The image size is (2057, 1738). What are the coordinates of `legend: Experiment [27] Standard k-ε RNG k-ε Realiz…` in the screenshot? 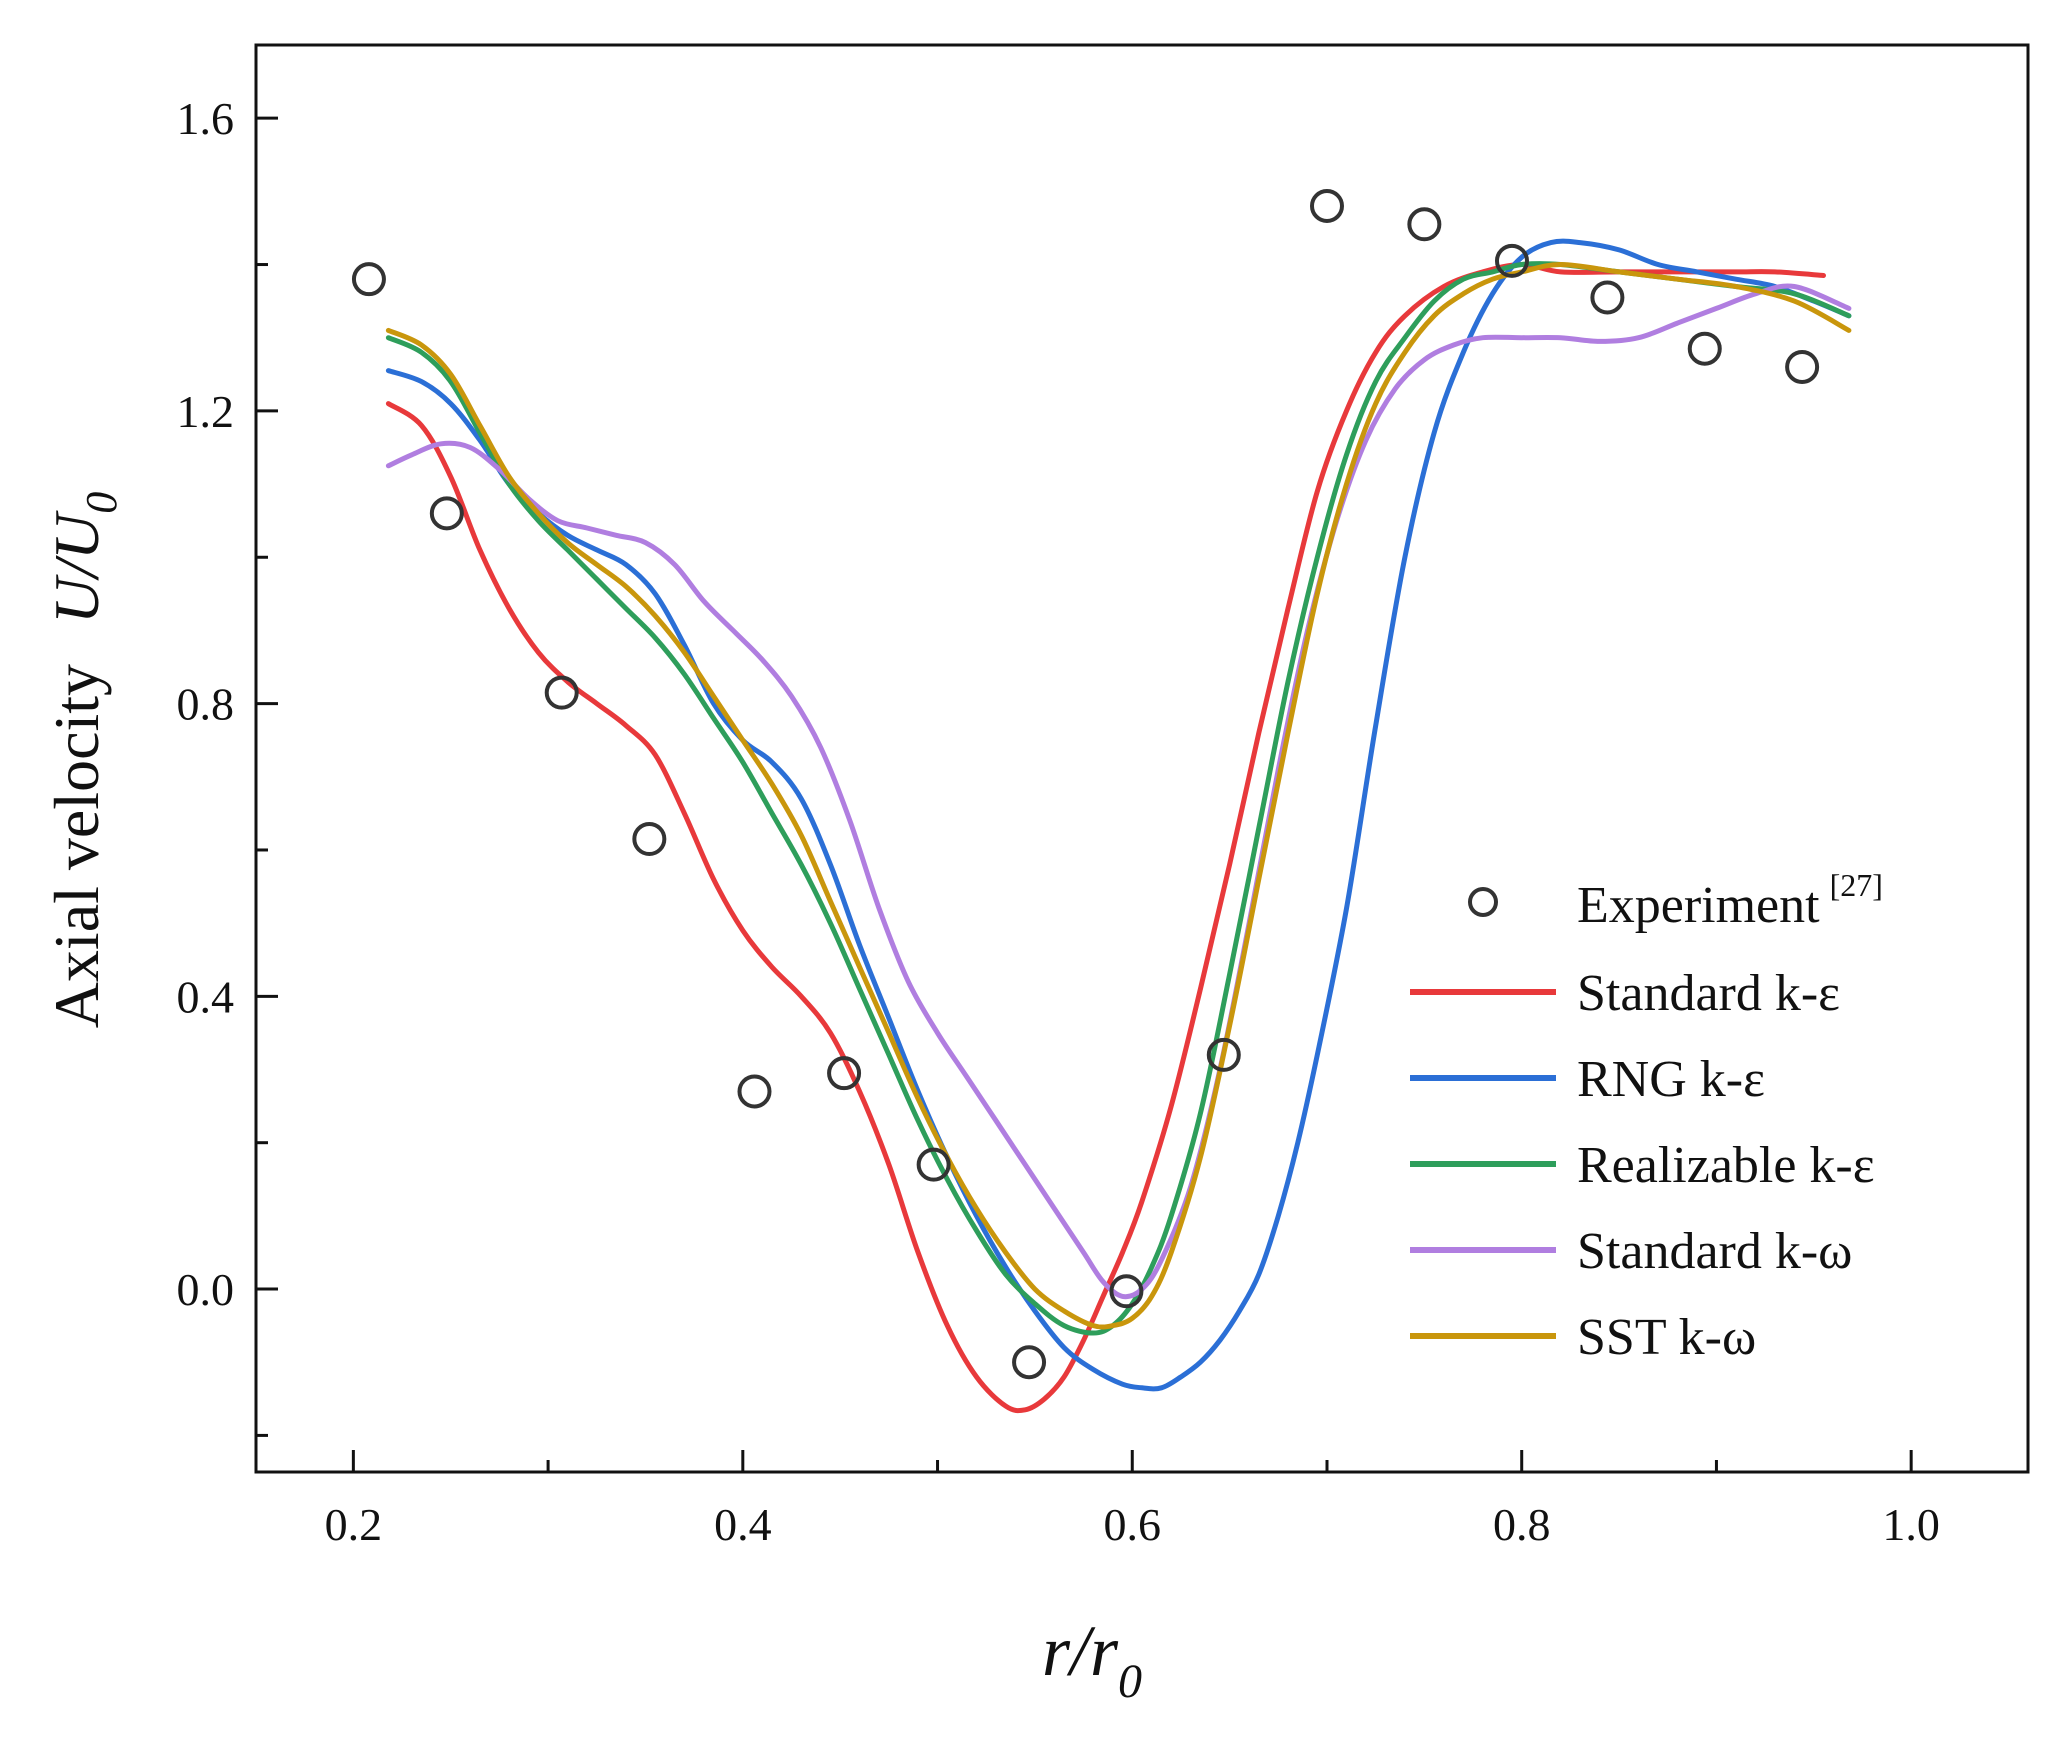 It's located at (1646, 1116).